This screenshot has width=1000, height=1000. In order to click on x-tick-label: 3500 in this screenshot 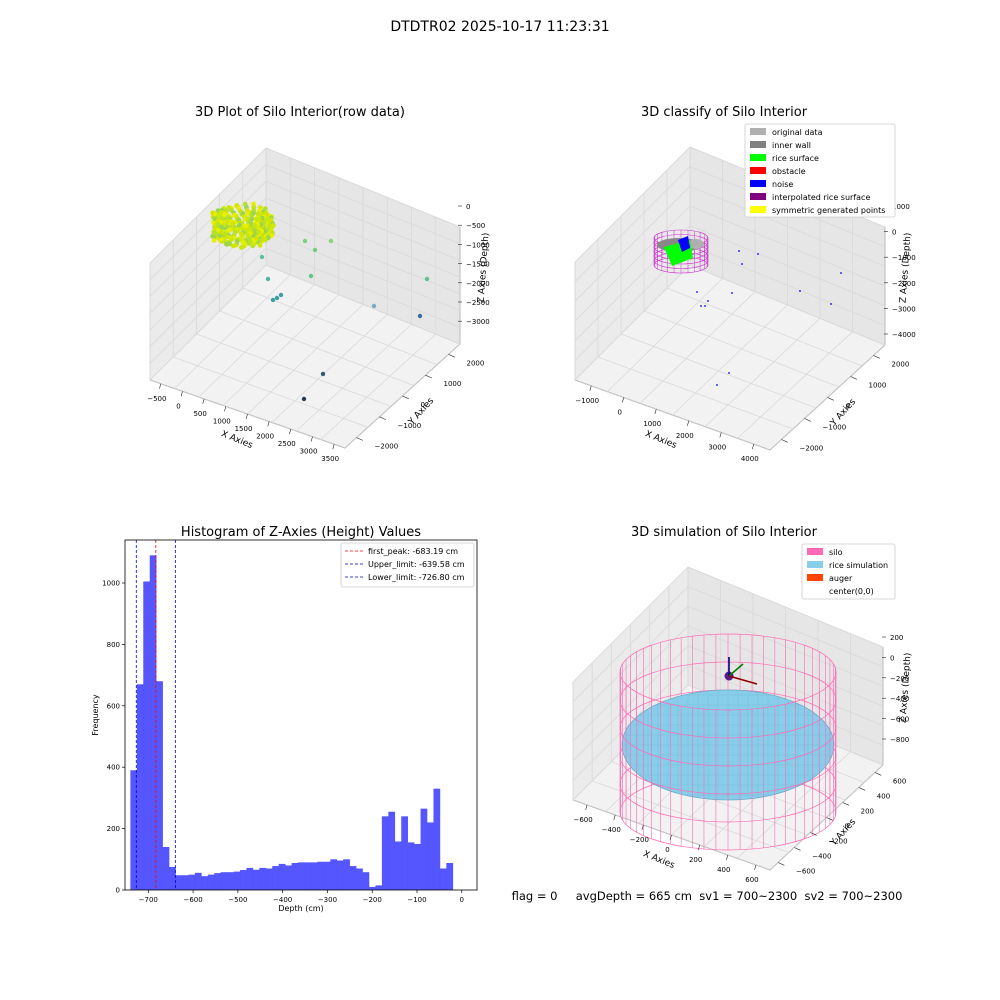, I will do `click(330, 459)`.